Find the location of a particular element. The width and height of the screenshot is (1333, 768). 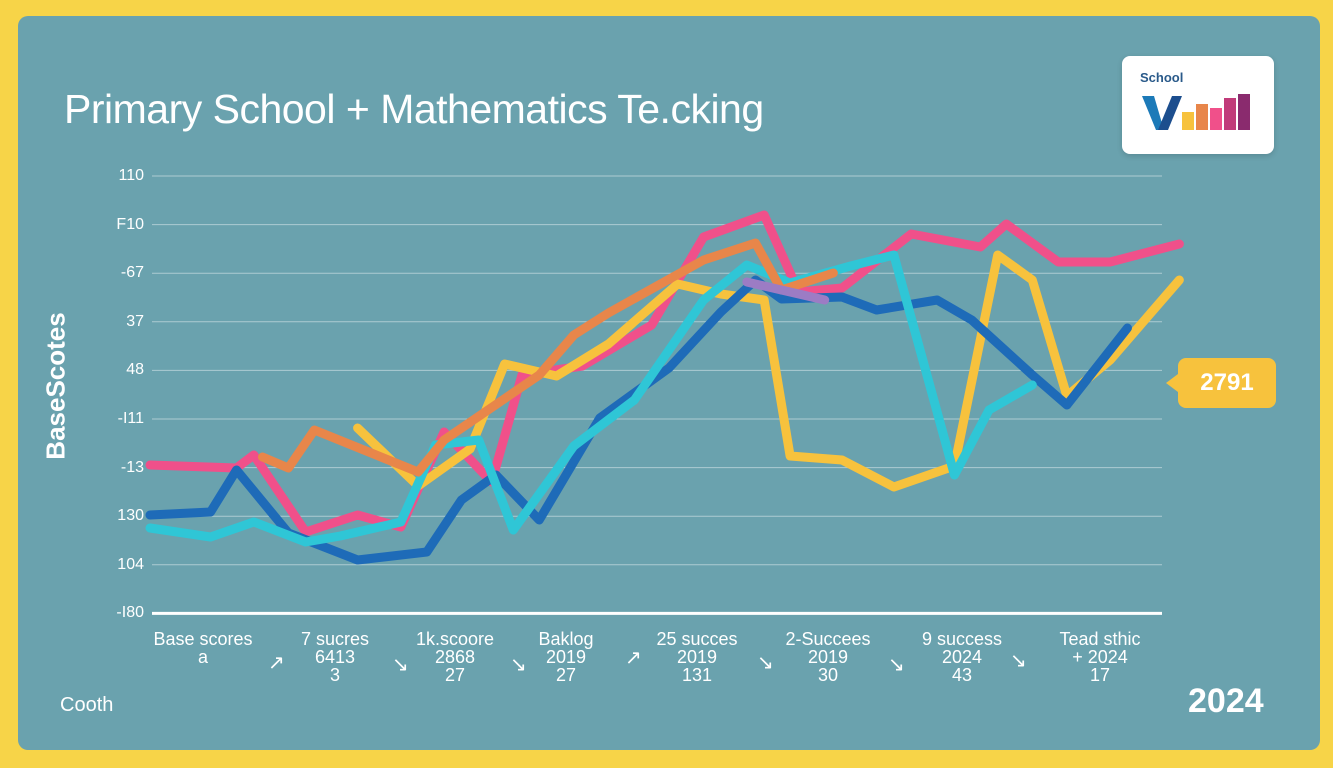

x-category-label: Baklog 2019 27 is located at coordinates (566, 657).